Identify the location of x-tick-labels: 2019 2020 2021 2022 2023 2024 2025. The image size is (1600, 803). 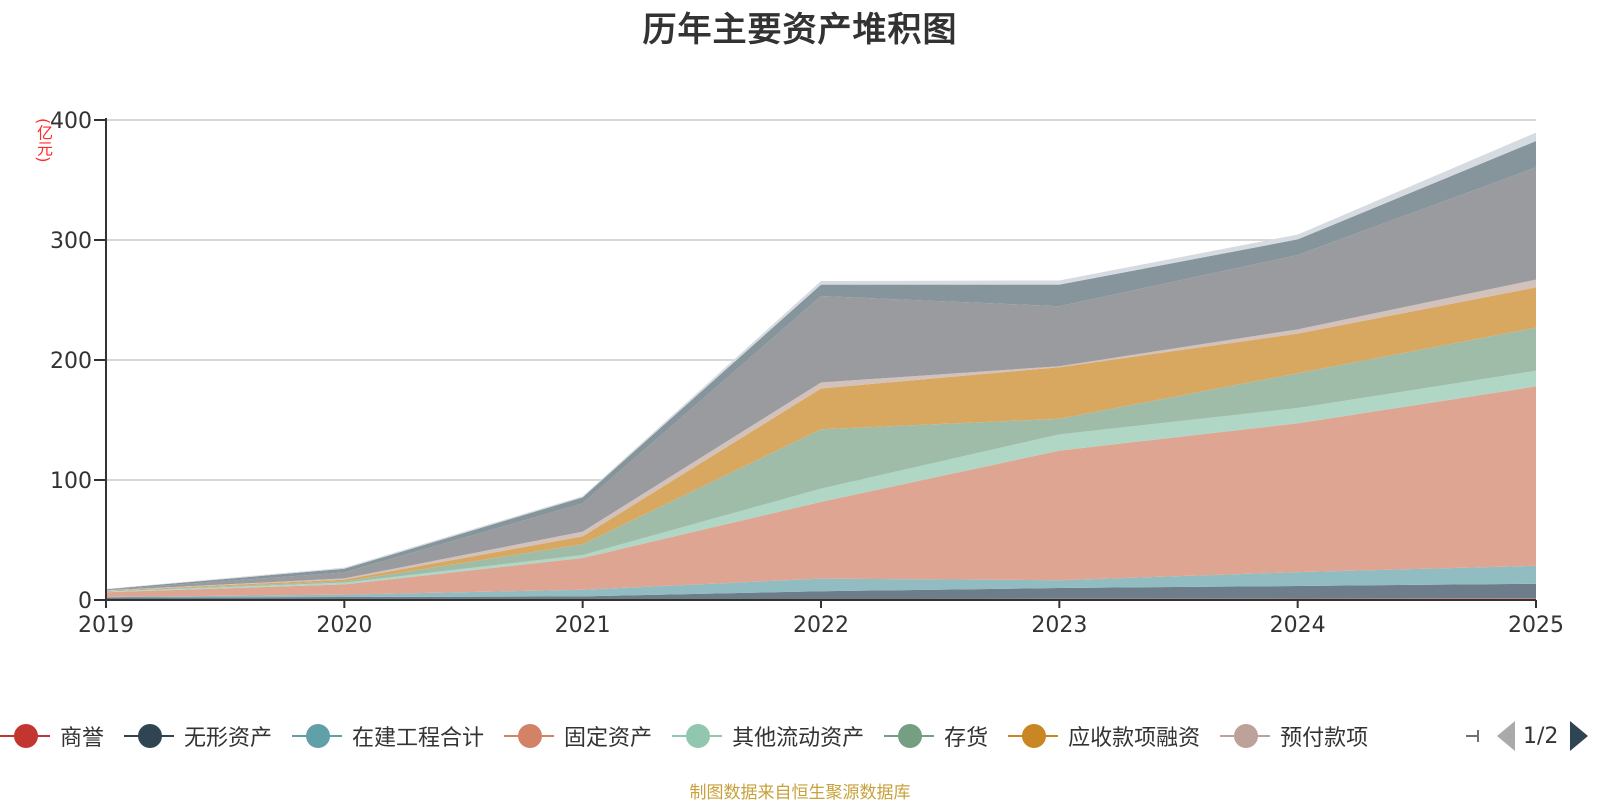
(821, 625).